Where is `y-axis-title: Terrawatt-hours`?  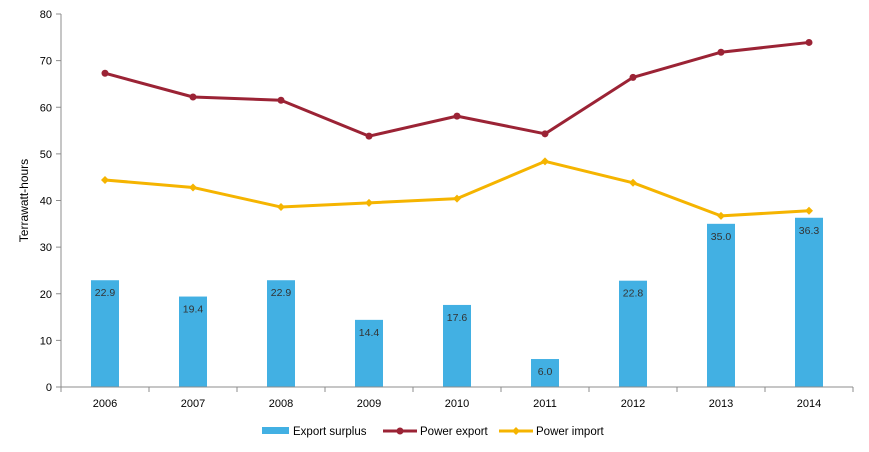
y-axis-title: Terrawatt-hours is located at coordinates (24, 200).